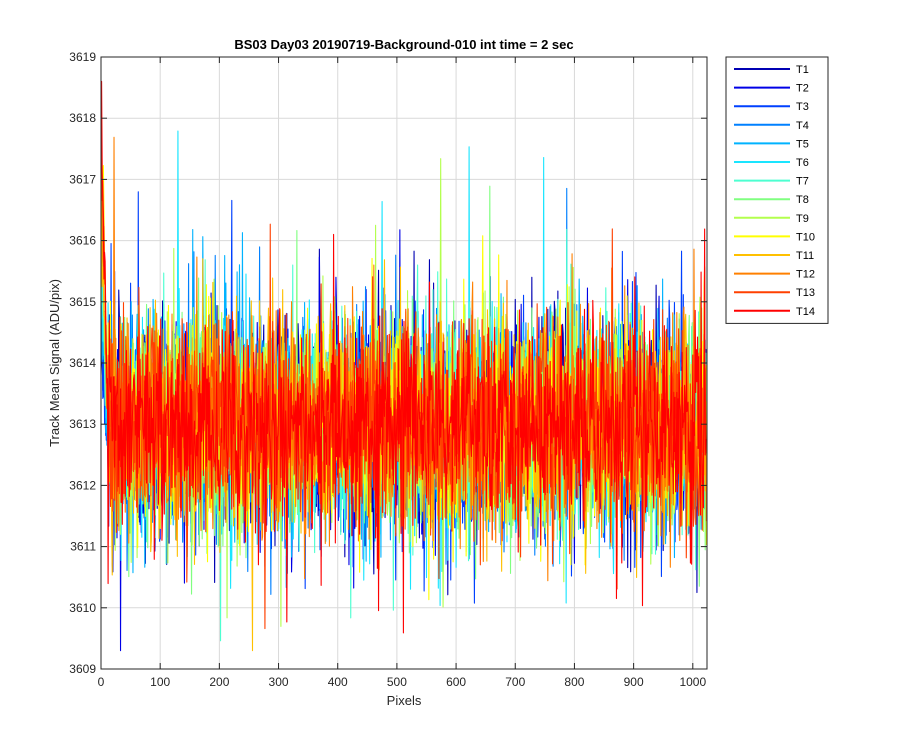 Image resolution: width=900 pixels, height=750 pixels. I want to click on legend-label-T5: T5, so click(802, 144).